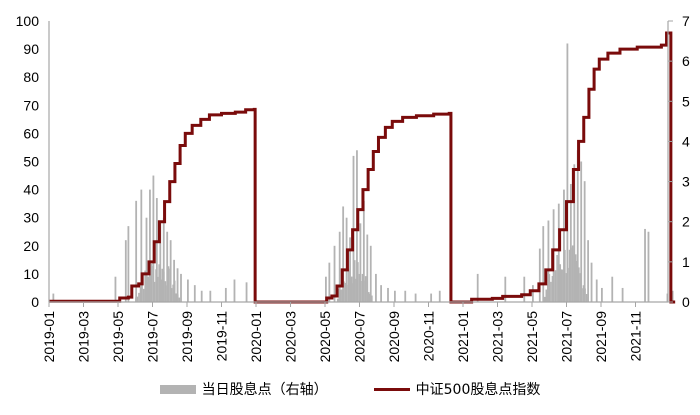  What do you see at coordinates (222, 336) in the screenshot?
I see `x-axis-tick-label: 2019-11` at bounding box center [222, 336].